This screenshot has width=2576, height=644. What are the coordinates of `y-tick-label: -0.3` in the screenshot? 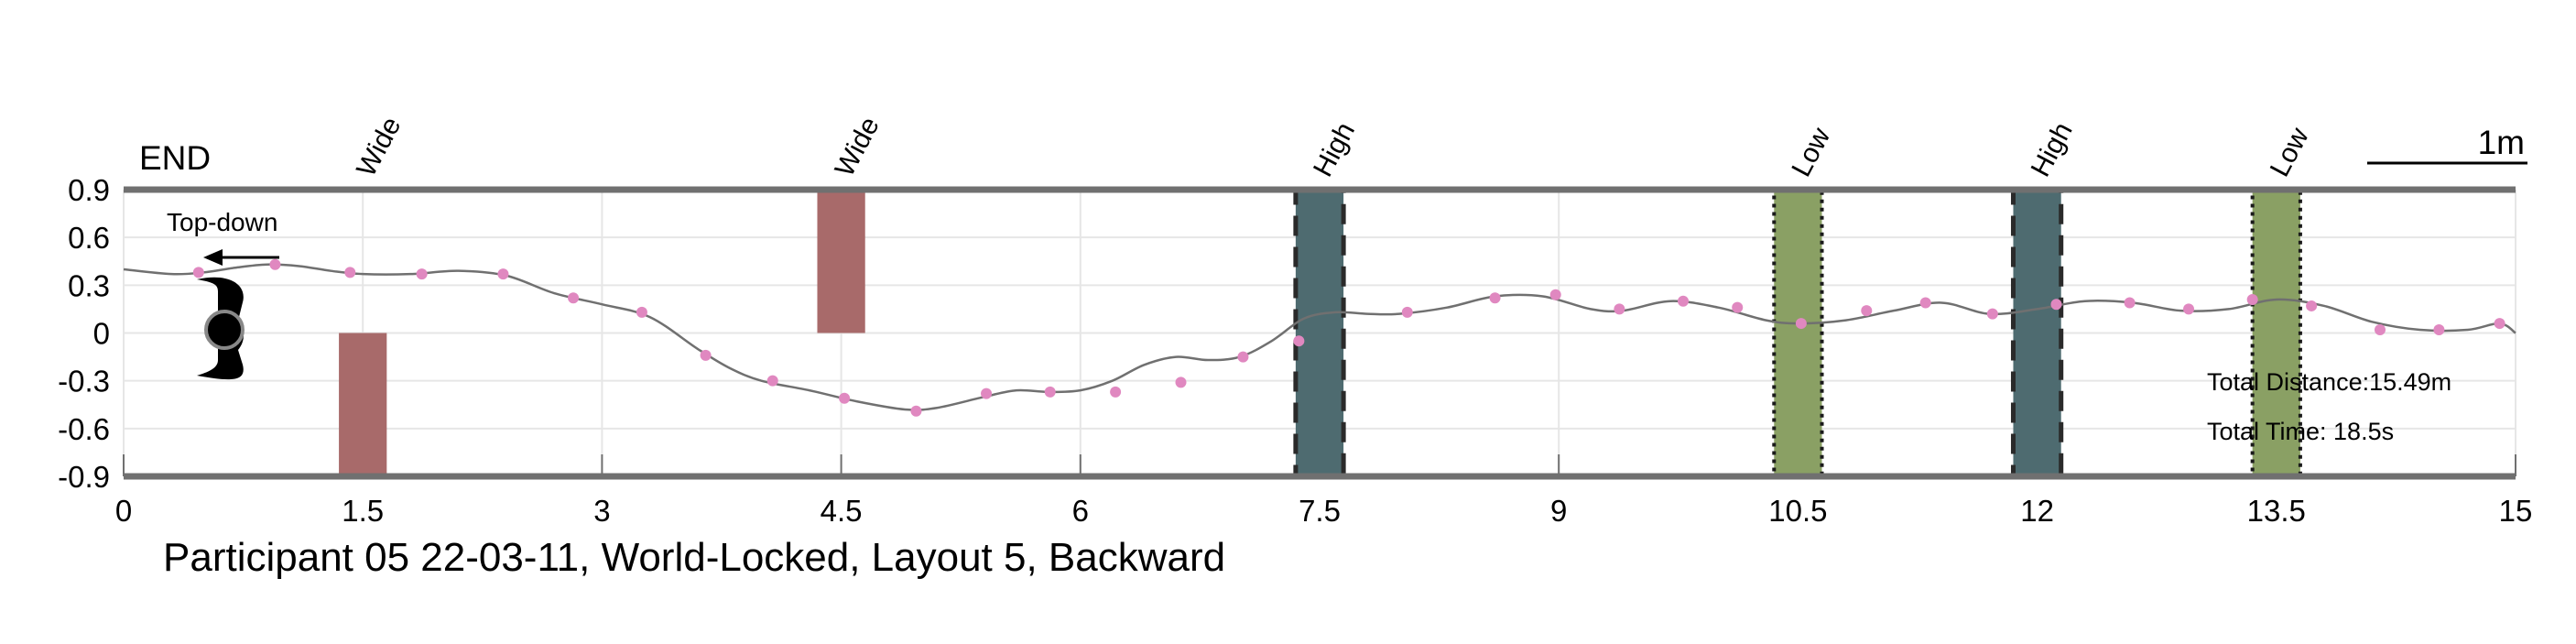 It's located at (84, 381).